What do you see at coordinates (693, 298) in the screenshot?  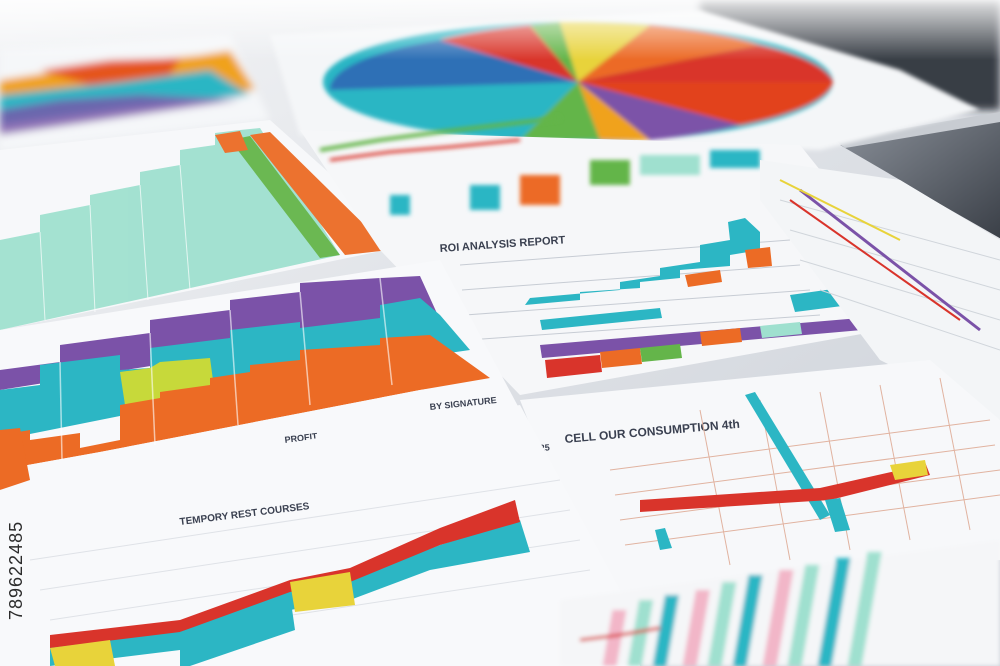 I see `center-step-chart` at bounding box center [693, 298].